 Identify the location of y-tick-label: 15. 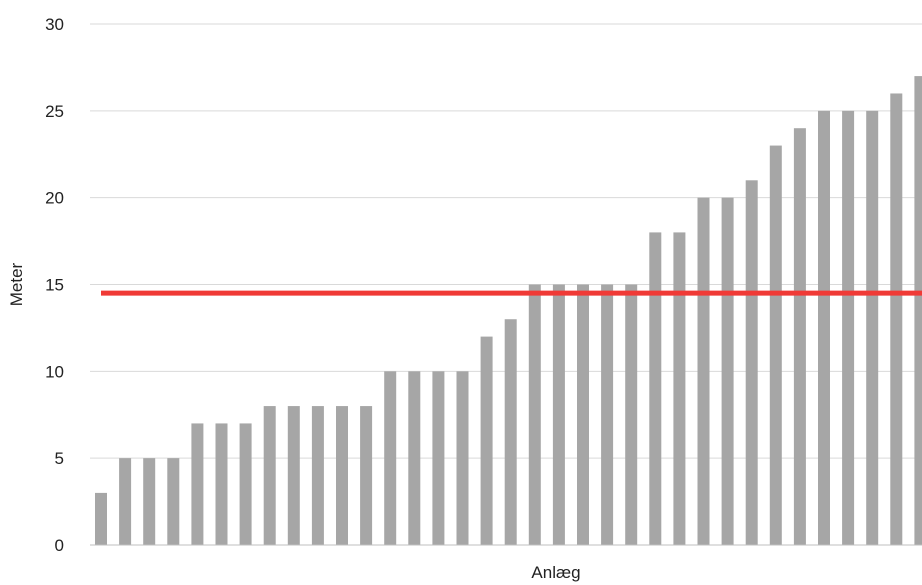
(54, 285).